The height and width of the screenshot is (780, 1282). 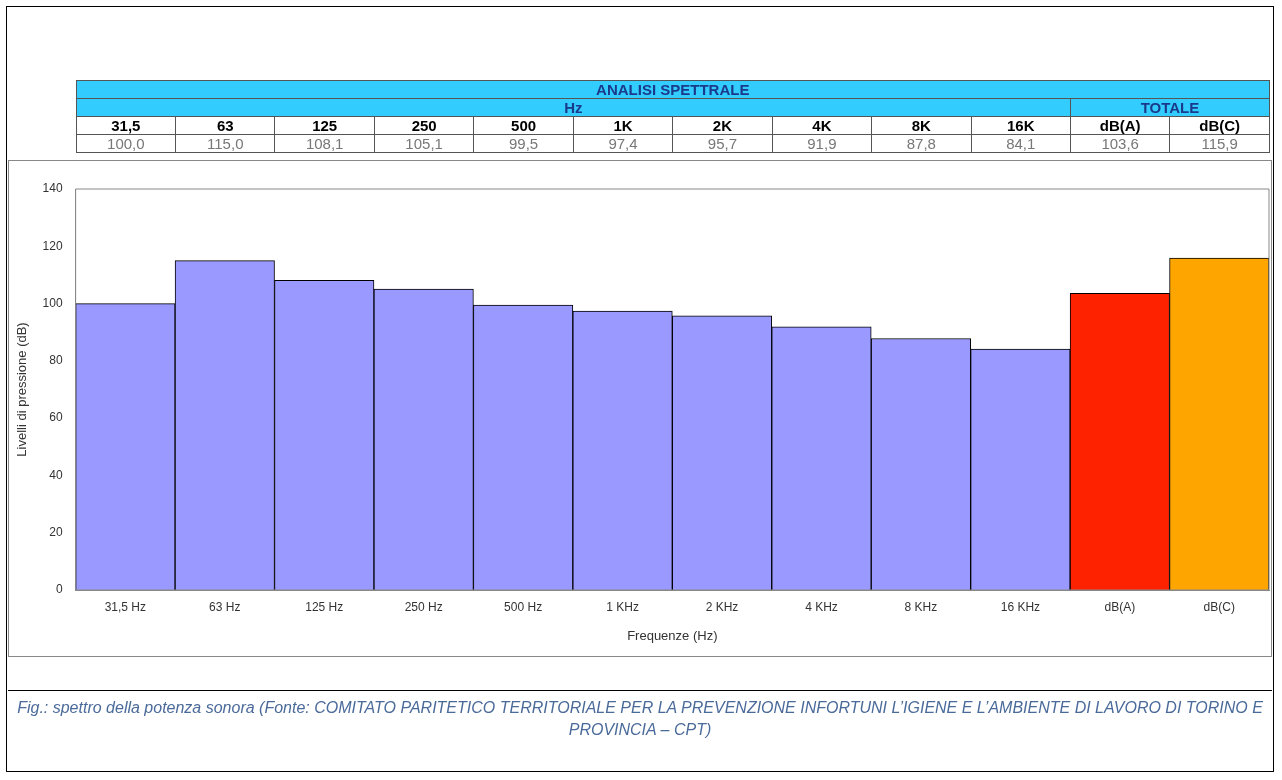 I want to click on x-axis-title: Frequenze (Hz), so click(x=672, y=635).